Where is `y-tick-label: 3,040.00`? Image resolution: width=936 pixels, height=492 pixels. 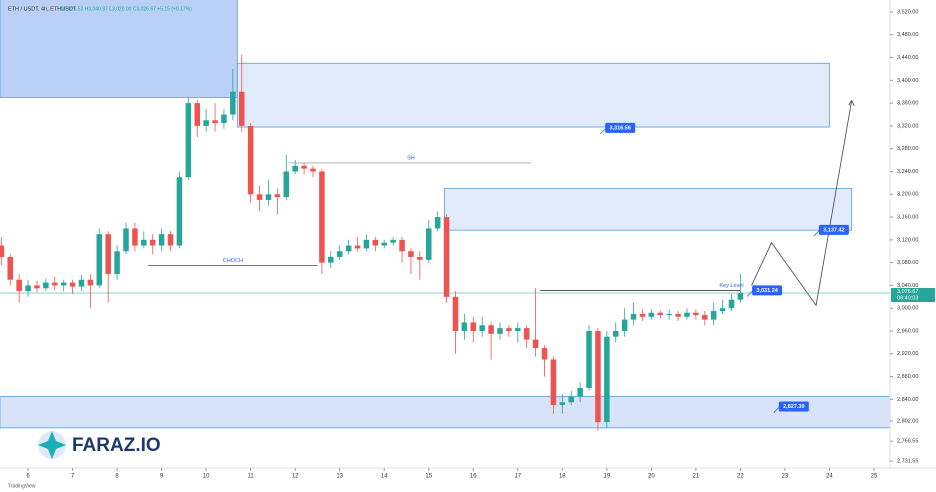
y-tick-label: 3,040.00 is located at coordinates (907, 286).